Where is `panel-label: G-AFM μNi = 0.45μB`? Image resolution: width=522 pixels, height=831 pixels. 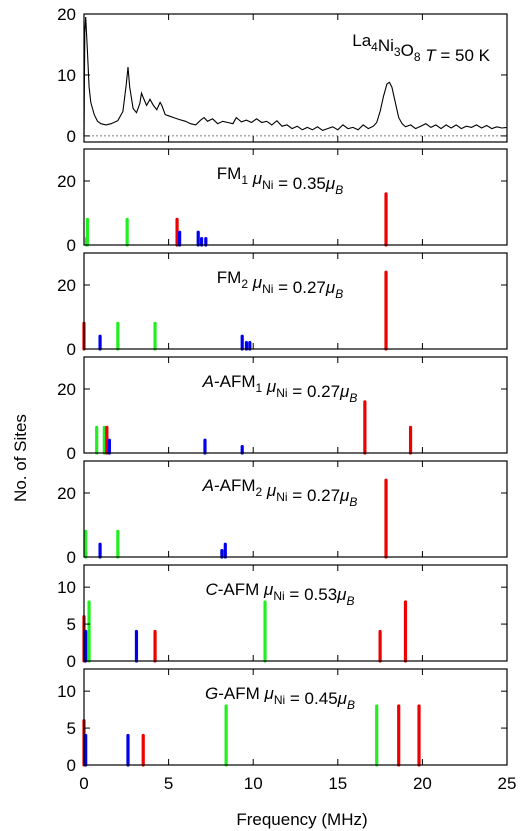 panel-label: G-AFM μNi = 0.45μB is located at coordinates (280, 698).